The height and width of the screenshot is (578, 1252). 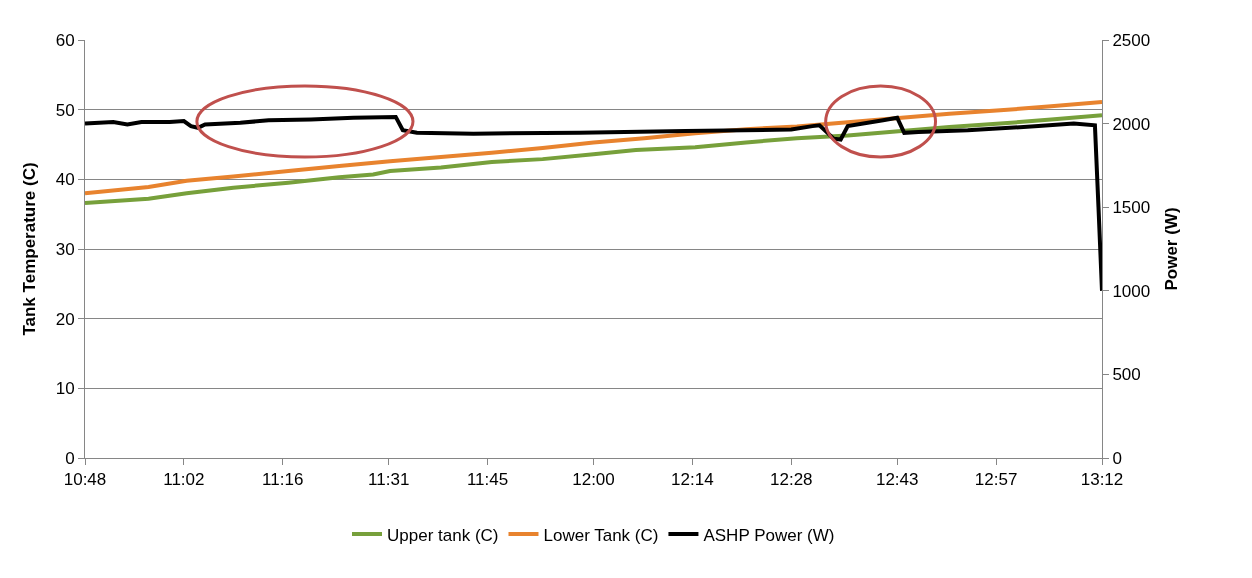 I want to click on x-tick-label: 12:57, so click(x=996, y=480).